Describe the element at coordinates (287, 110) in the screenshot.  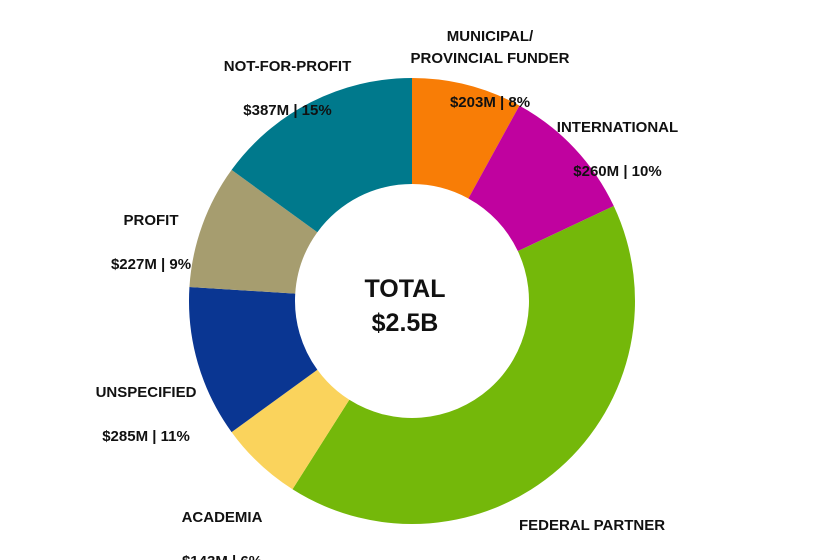
I see `segment-value: $387M | 15%` at that location.